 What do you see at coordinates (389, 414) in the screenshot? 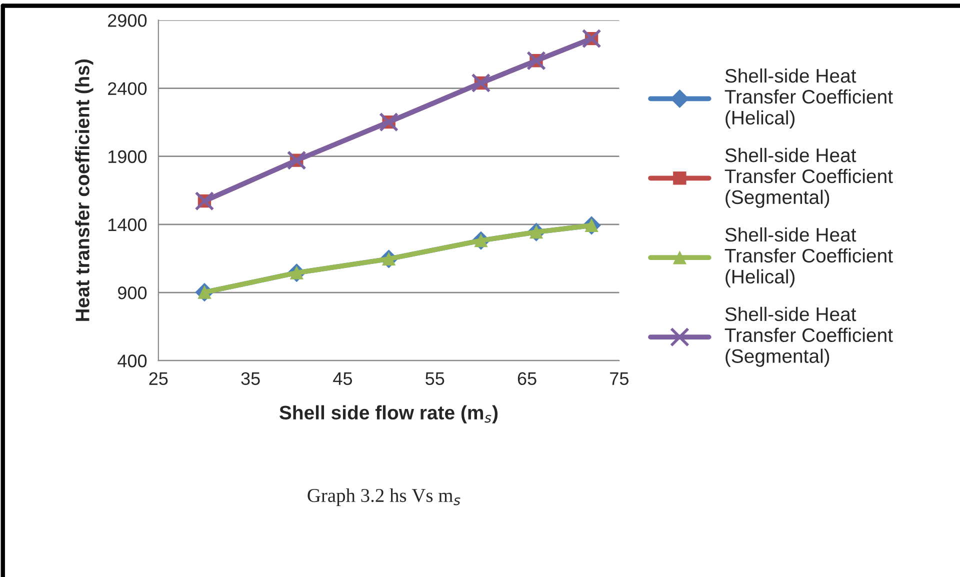
I see `x-axis-title: Shell side flow rate (m$_{s}$)` at bounding box center [389, 414].